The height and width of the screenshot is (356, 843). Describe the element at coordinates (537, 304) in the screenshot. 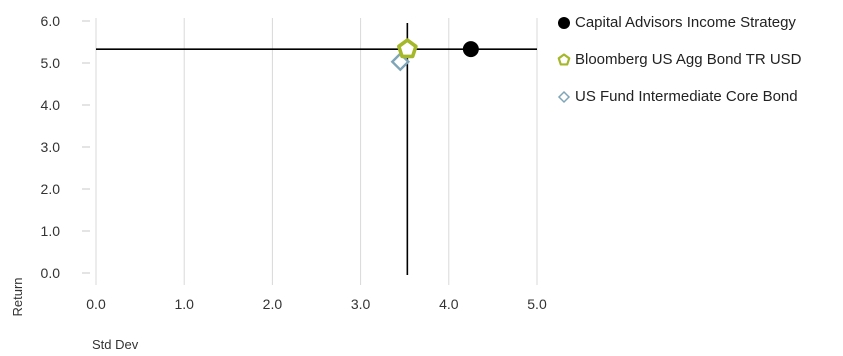

I see `x-tick-label: 5.0` at that location.